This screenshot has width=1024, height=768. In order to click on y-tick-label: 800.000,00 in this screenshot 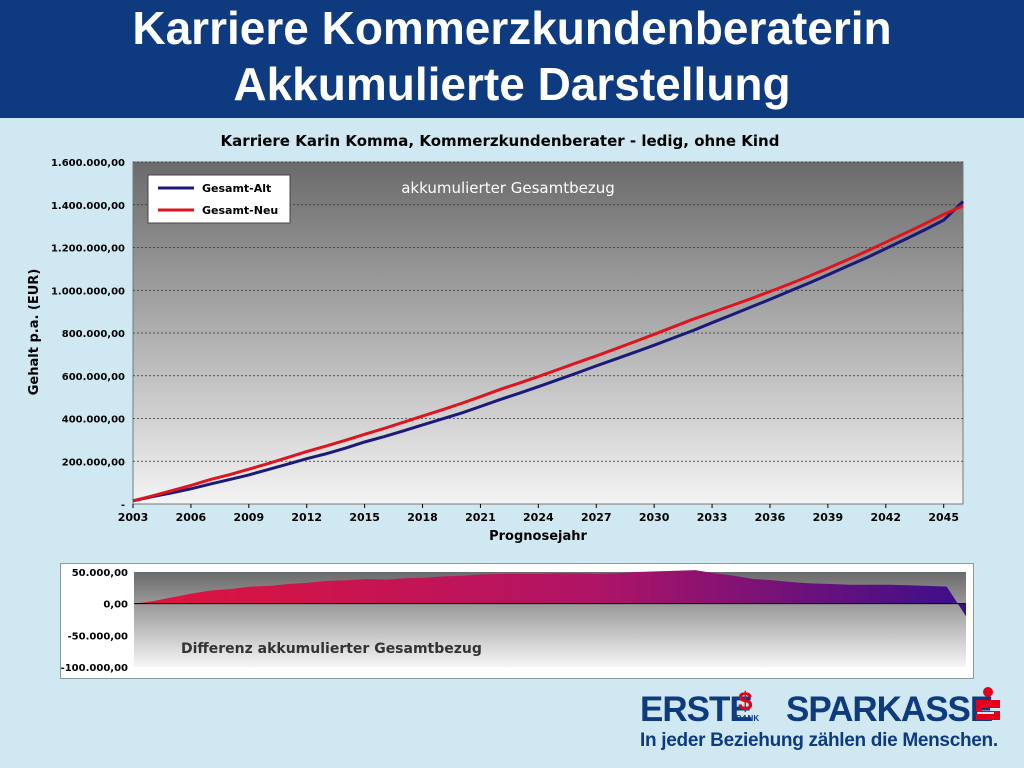, I will do `click(93, 334)`.